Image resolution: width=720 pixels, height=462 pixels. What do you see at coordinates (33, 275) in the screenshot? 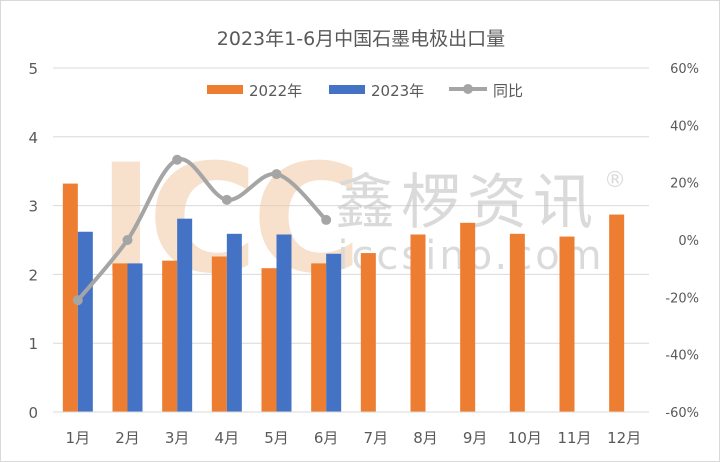
I see `y-tick-label: 2` at bounding box center [33, 275].